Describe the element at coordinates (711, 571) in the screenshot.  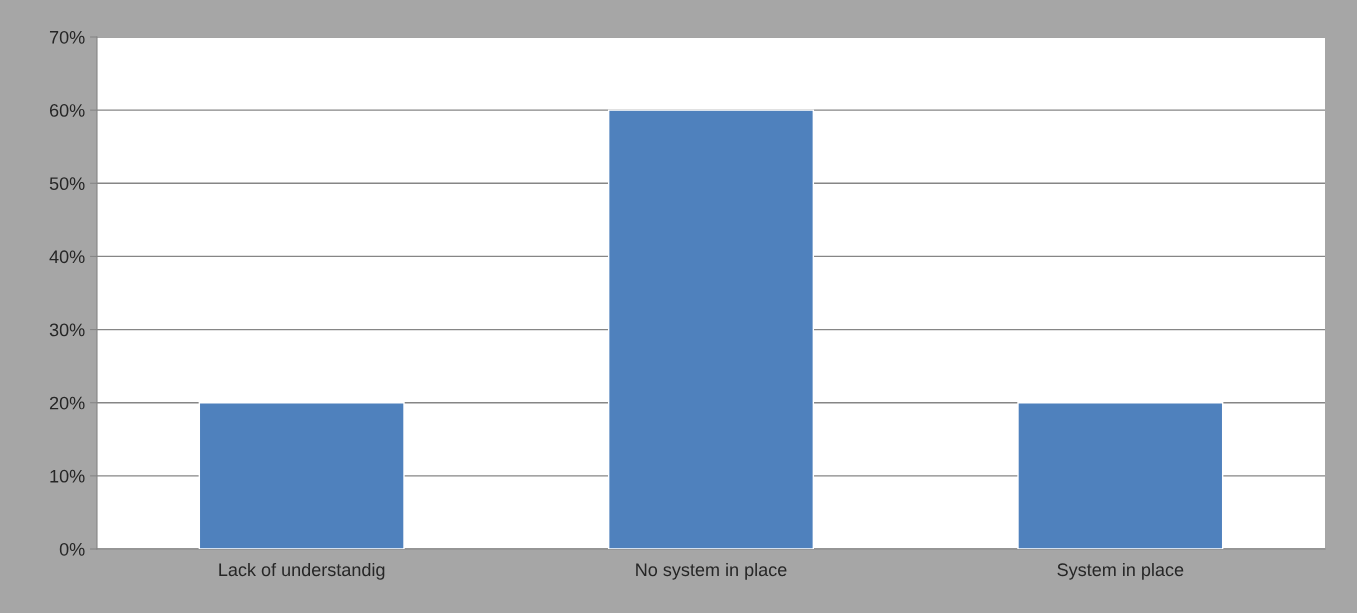
I see `x-tick-label: No system in place` at that location.